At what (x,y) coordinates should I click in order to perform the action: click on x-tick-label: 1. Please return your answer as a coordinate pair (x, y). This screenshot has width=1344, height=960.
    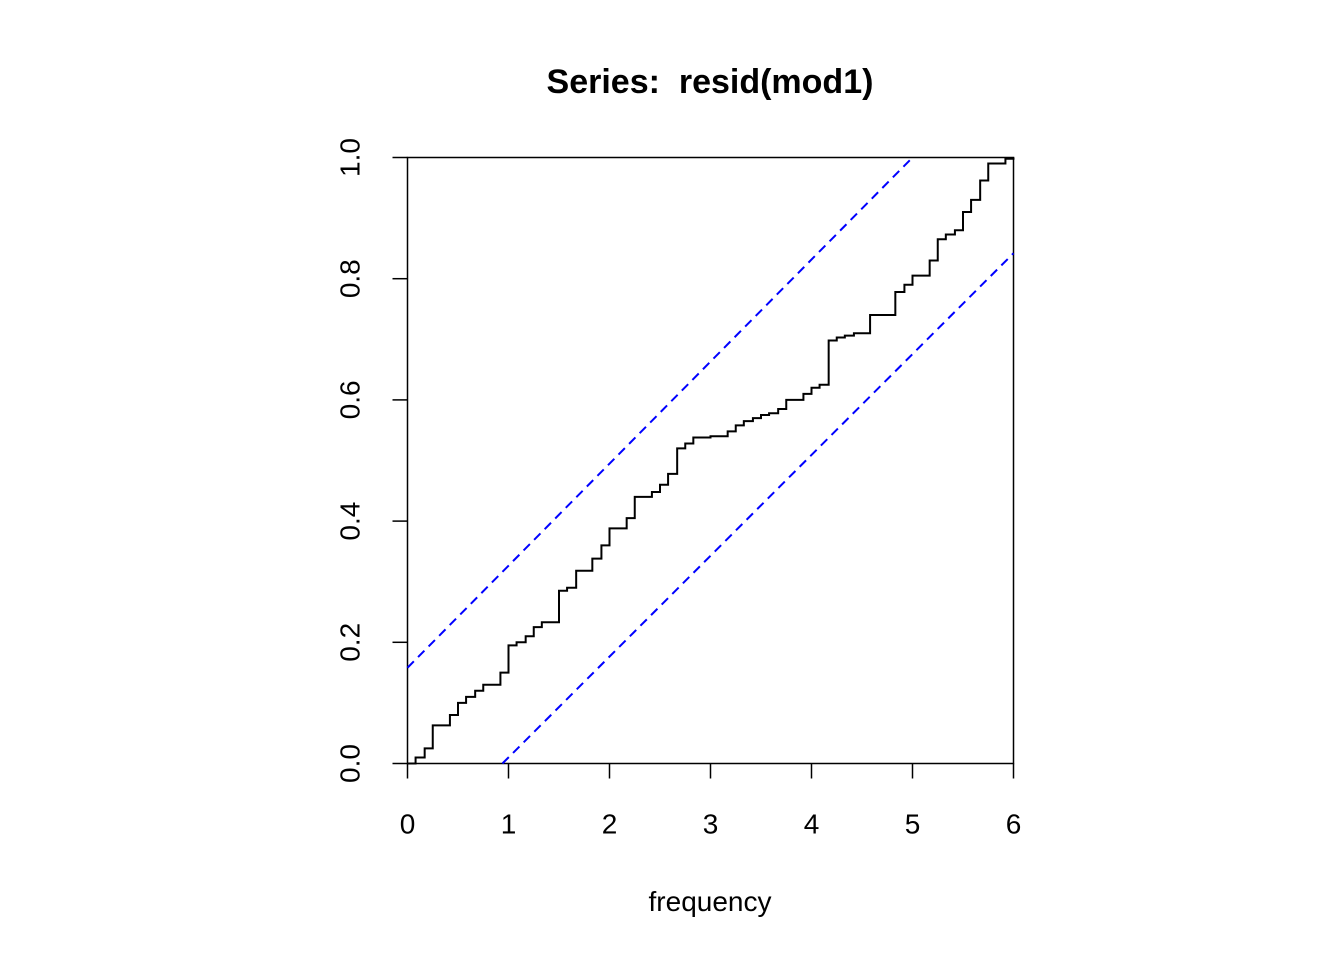
    Looking at the image, I should click on (509, 824).